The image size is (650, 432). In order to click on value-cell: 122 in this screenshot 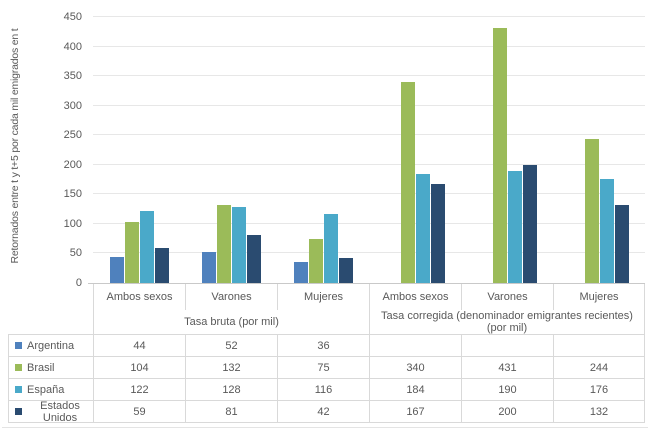, I will do `click(139, 390)`.